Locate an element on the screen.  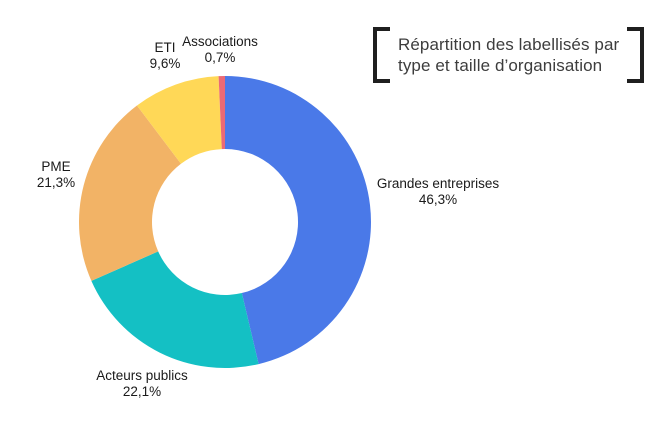
slice-label-grandes-entreprises: Grandes entreprises 46,3% is located at coordinates (438, 192).